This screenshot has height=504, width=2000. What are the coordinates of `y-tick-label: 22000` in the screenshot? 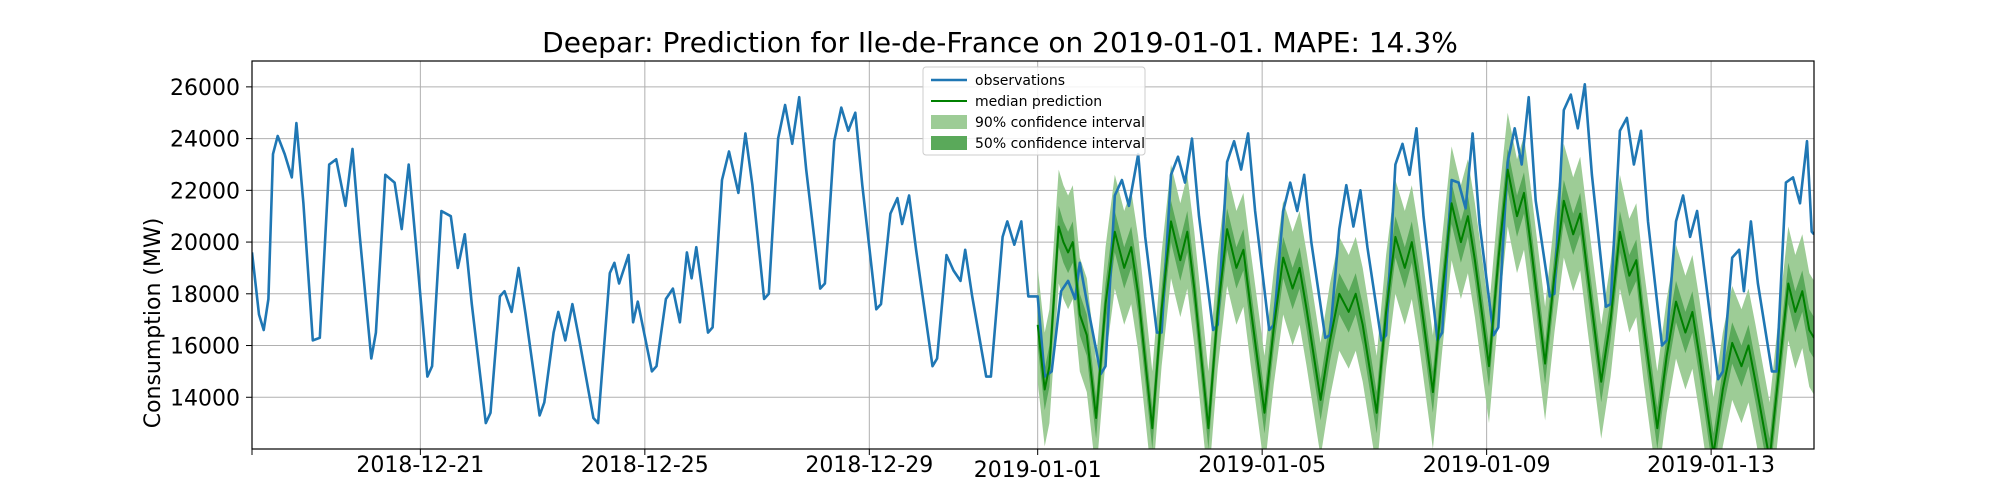 It's located at (205, 191).